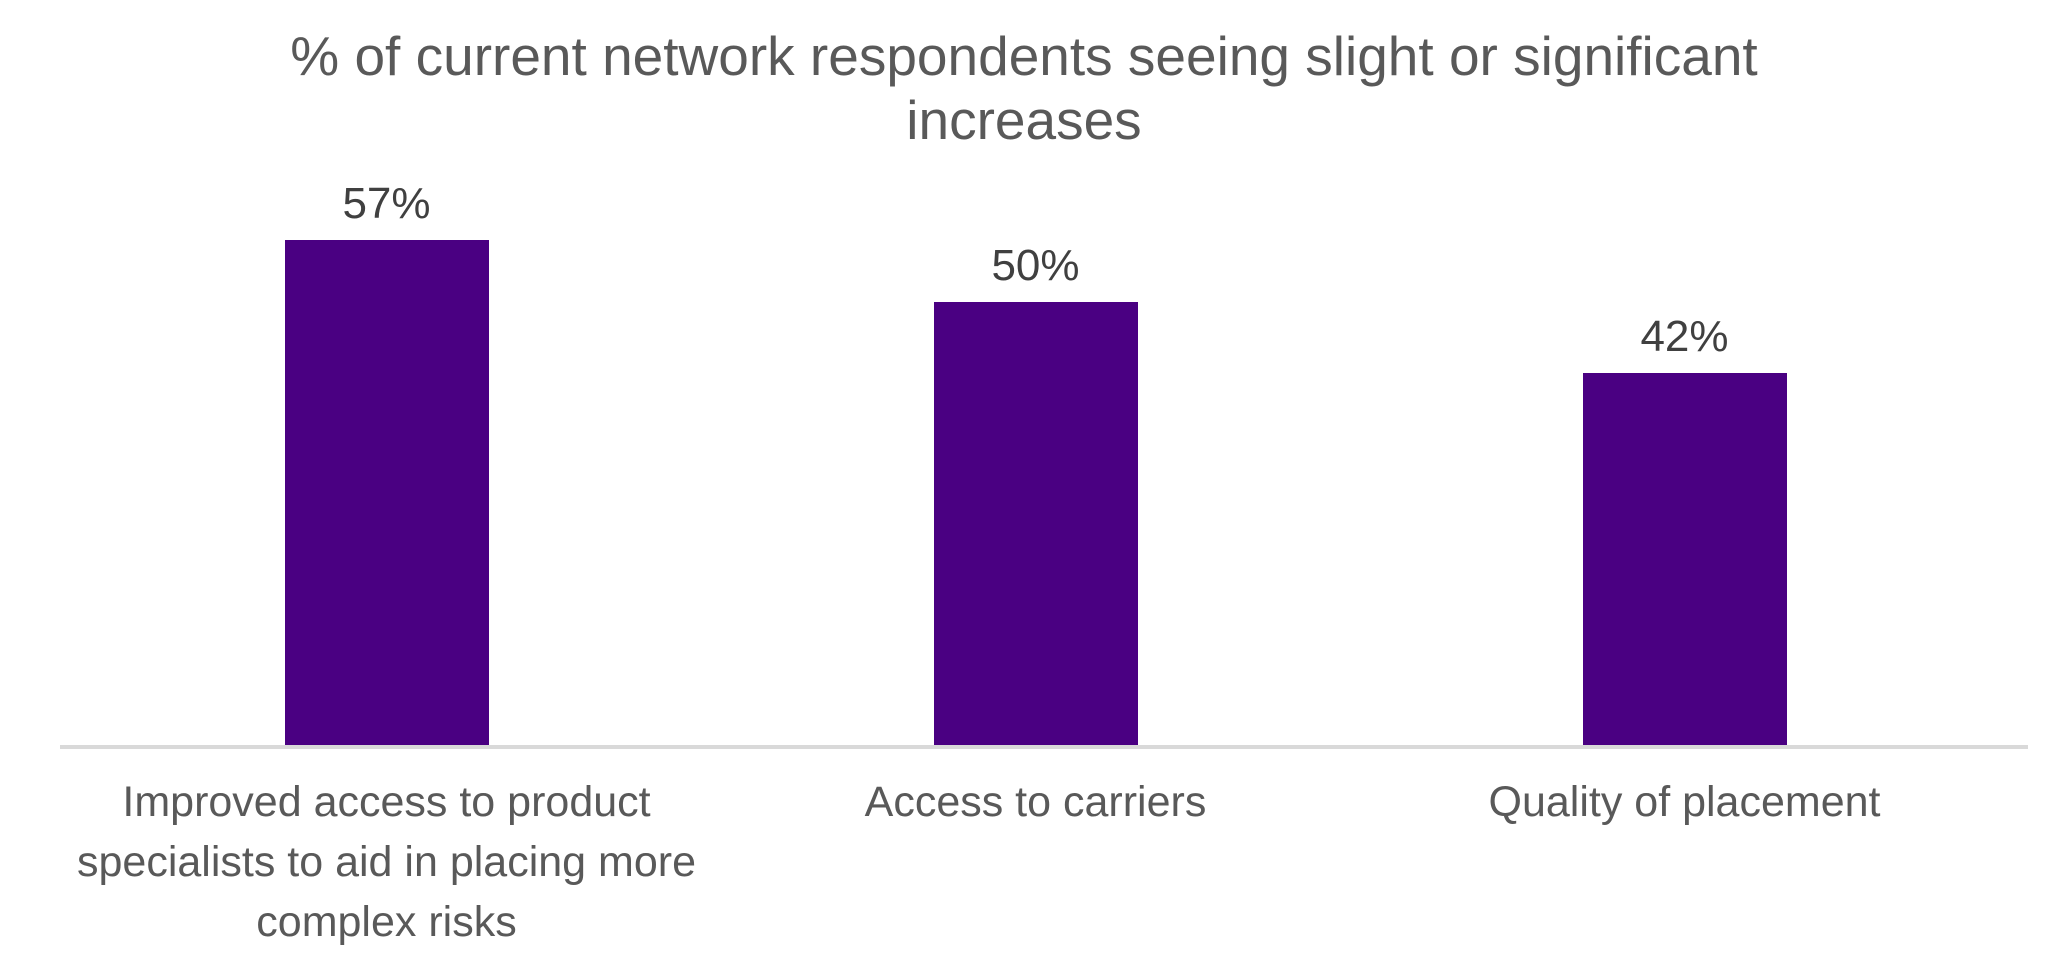 Image resolution: width=2048 pixels, height=954 pixels. What do you see at coordinates (1044, 747) in the screenshot?
I see `x-axis-line` at bounding box center [1044, 747].